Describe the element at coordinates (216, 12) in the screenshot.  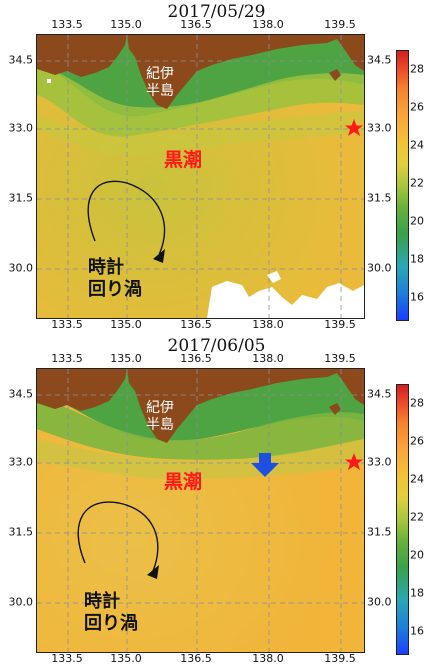
I see `panel-1-date-title: 2017/05/29` at that location.